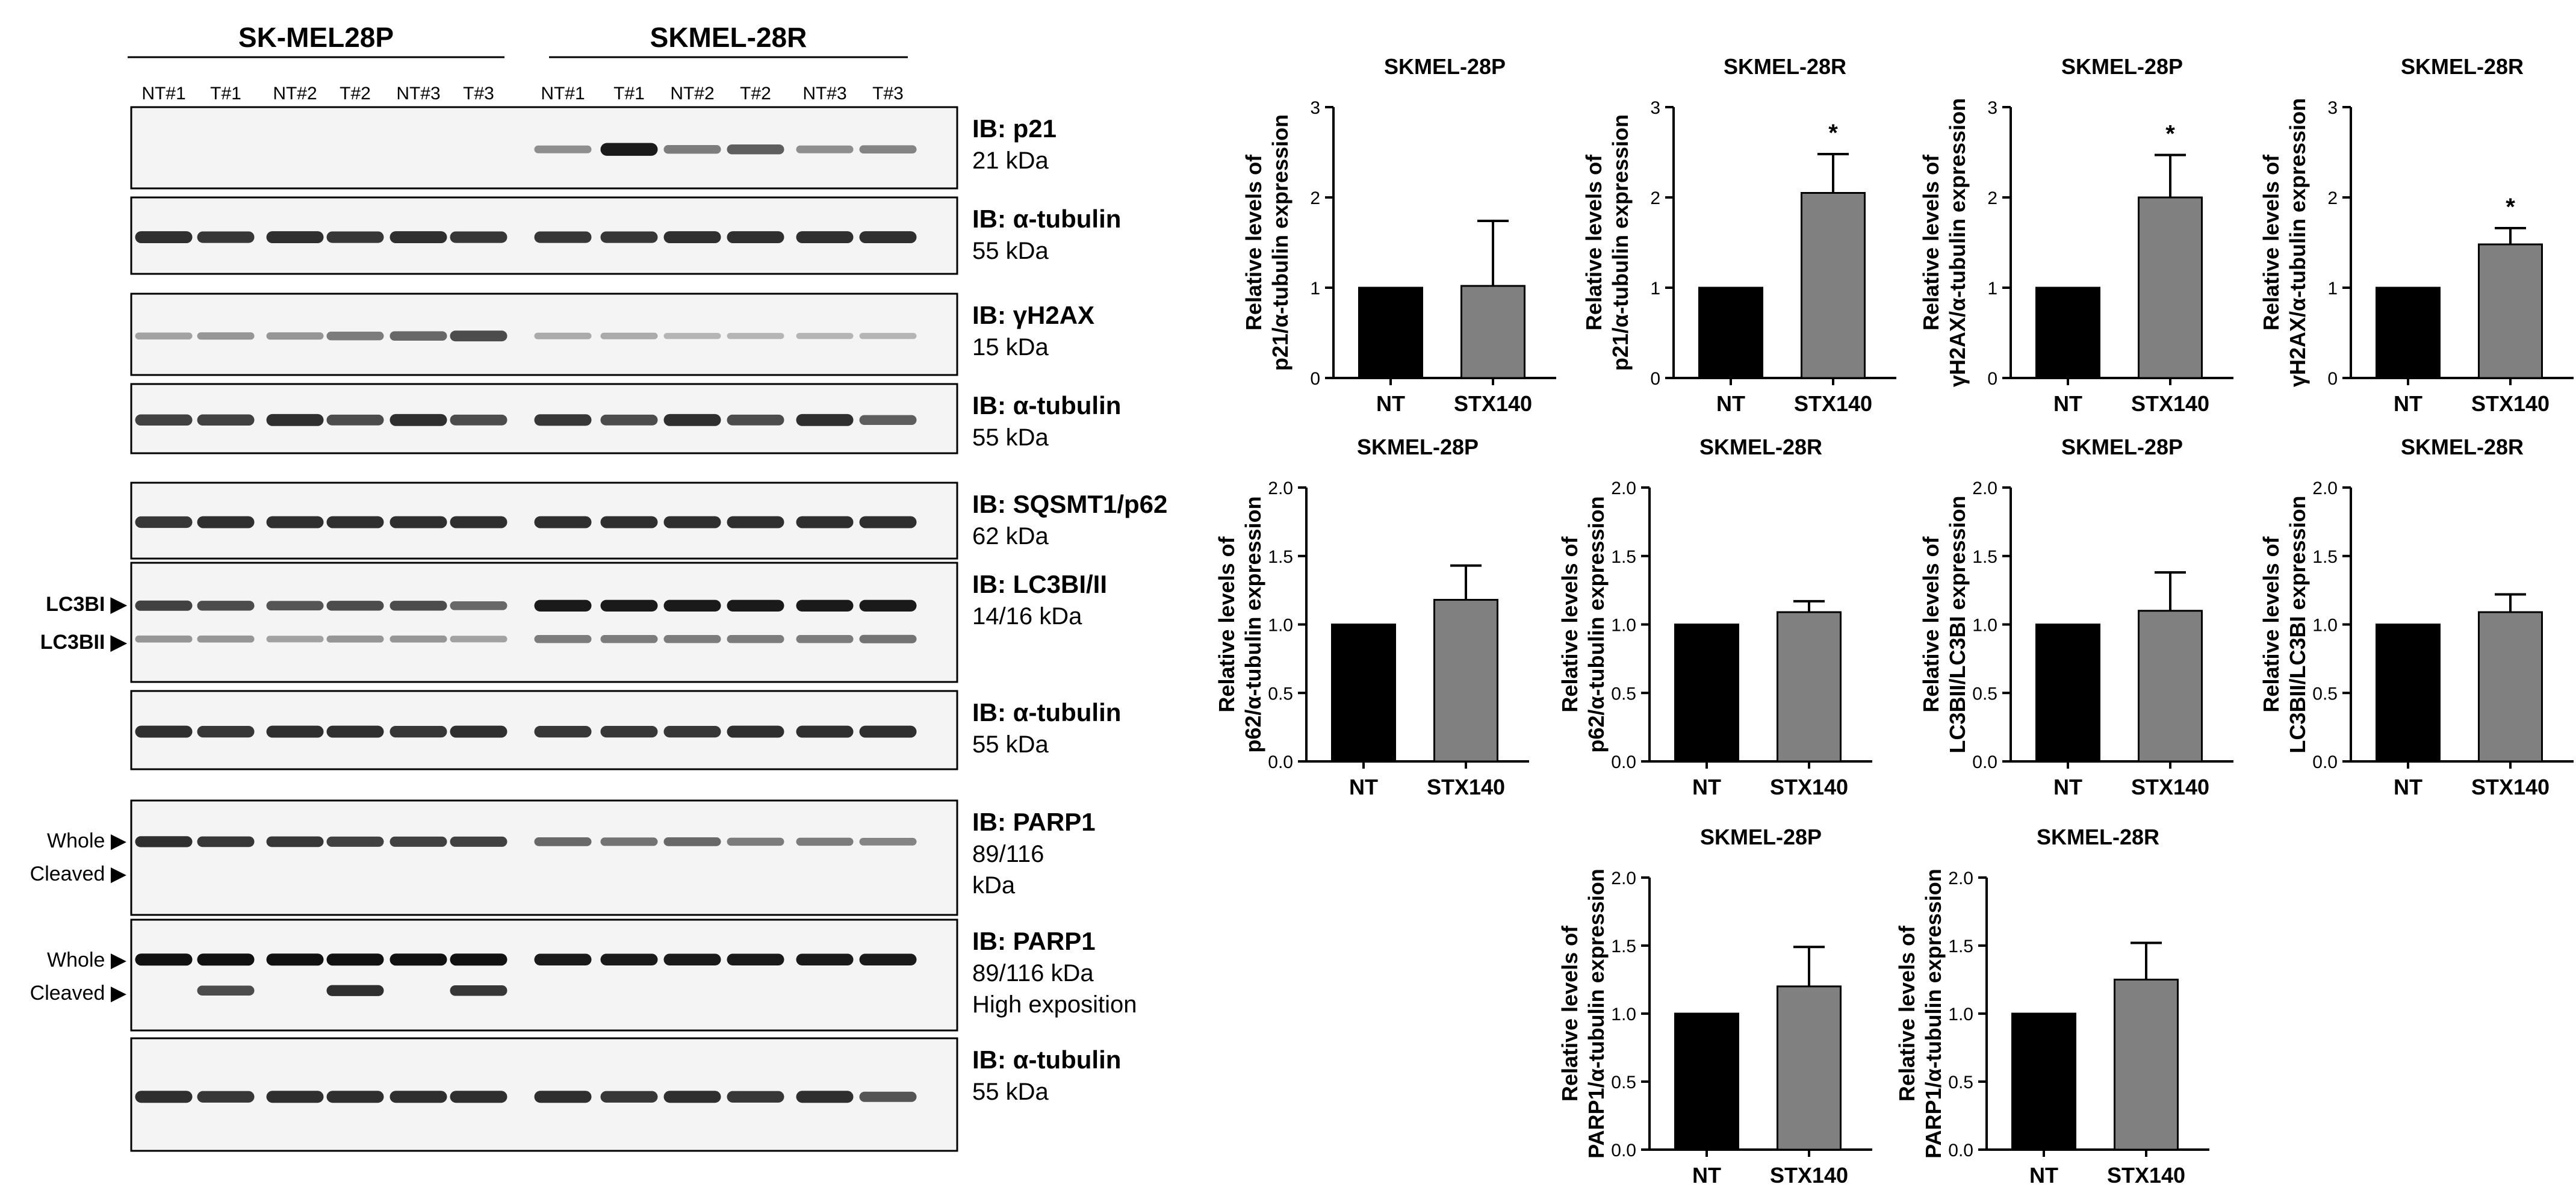 This screenshot has height=1202, width=2576. What do you see at coordinates (1069, 504) in the screenshot?
I see `blot-panel-label: IB: SQSMT1/p62` at bounding box center [1069, 504].